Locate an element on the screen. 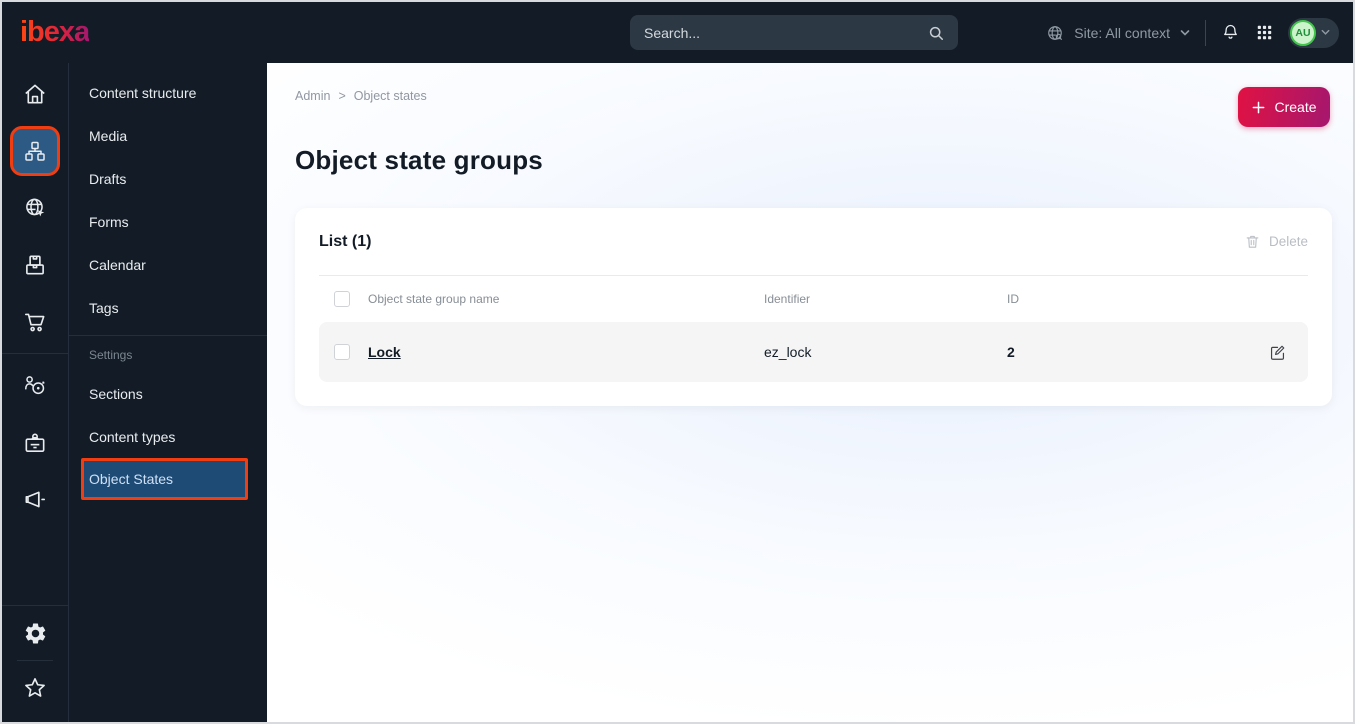 This screenshot has width=1355, height=724. sidebar-item-content-types: Content types is located at coordinates (132, 436).